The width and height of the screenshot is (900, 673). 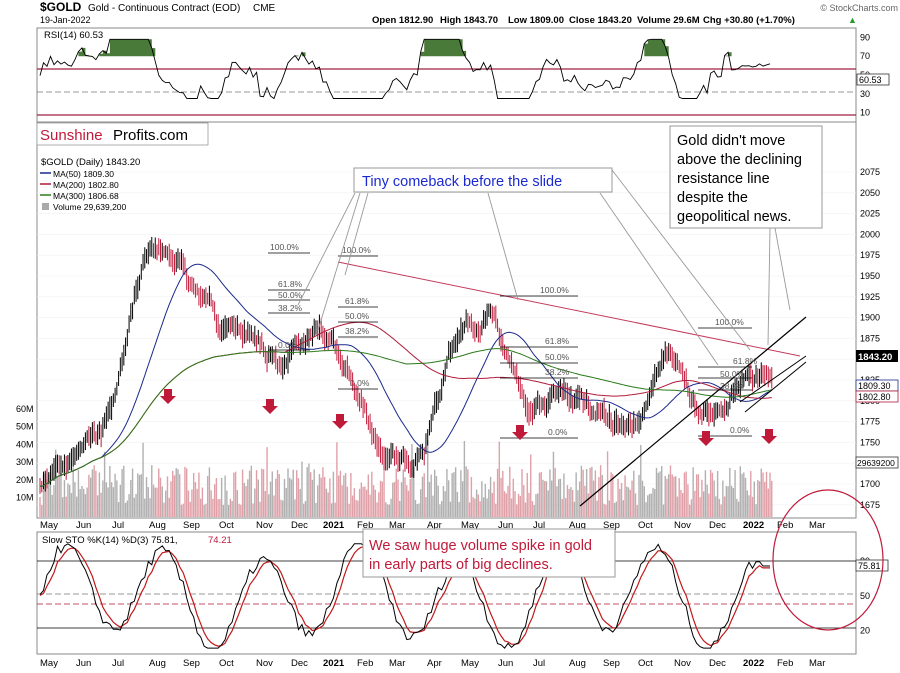 I want to click on volume-badge-value: 29639200, so click(x=876, y=463).